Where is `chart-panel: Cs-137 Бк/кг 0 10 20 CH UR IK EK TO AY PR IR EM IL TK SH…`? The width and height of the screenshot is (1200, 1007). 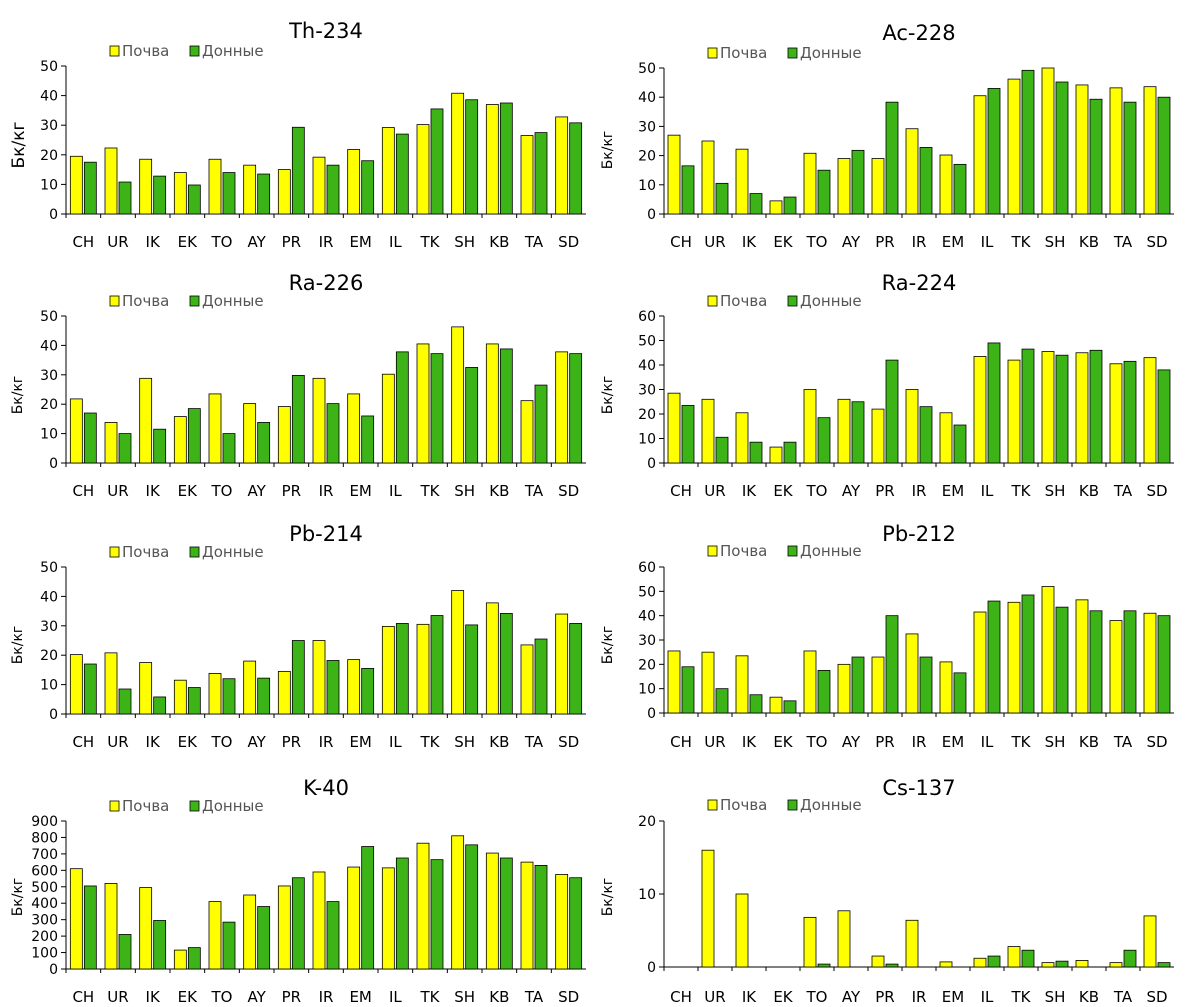
chart-panel: Cs-137 Бк/кг 0 10 20 CH UR IK EK TO AY PR IR EM IL TK SH… is located at coordinates (887, 891).